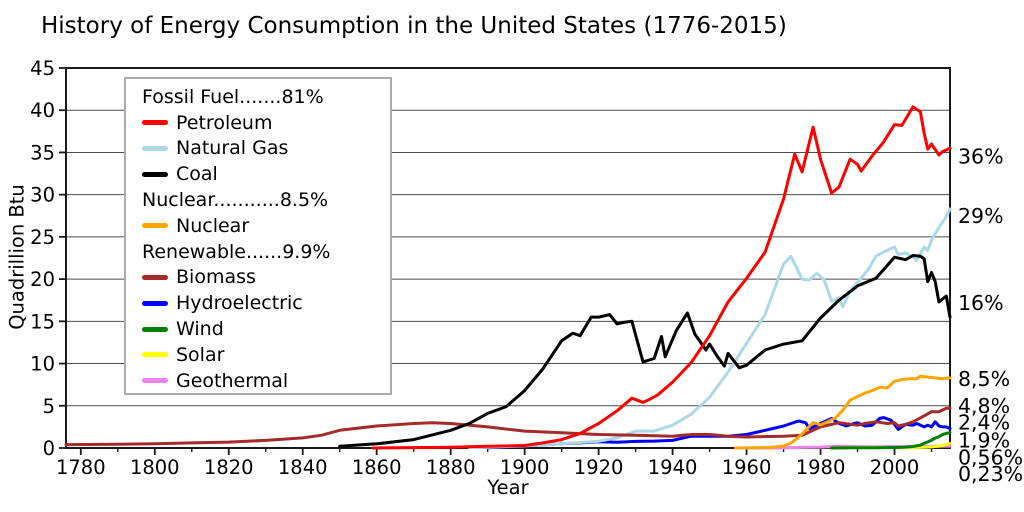  What do you see at coordinates (232, 380) in the screenshot?
I see `legend-label: Geothermal` at bounding box center [232, 380].